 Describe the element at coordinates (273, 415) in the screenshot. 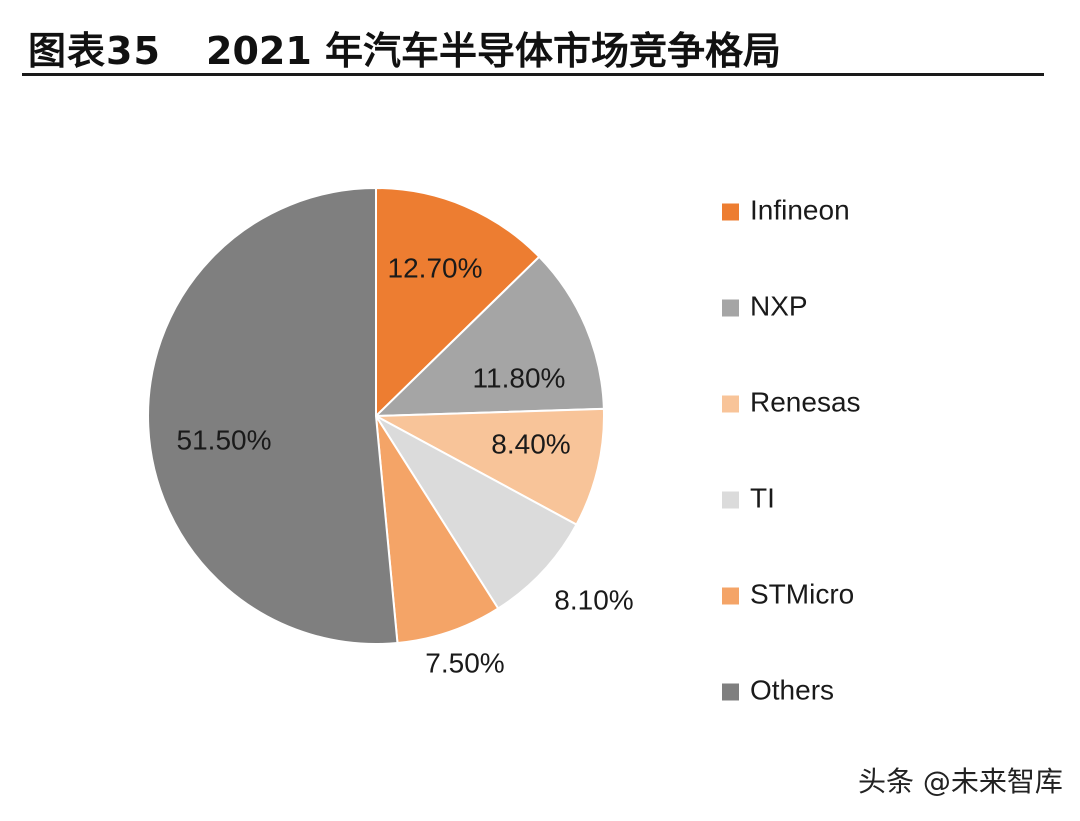

I see `pie-slice-others` at that location.